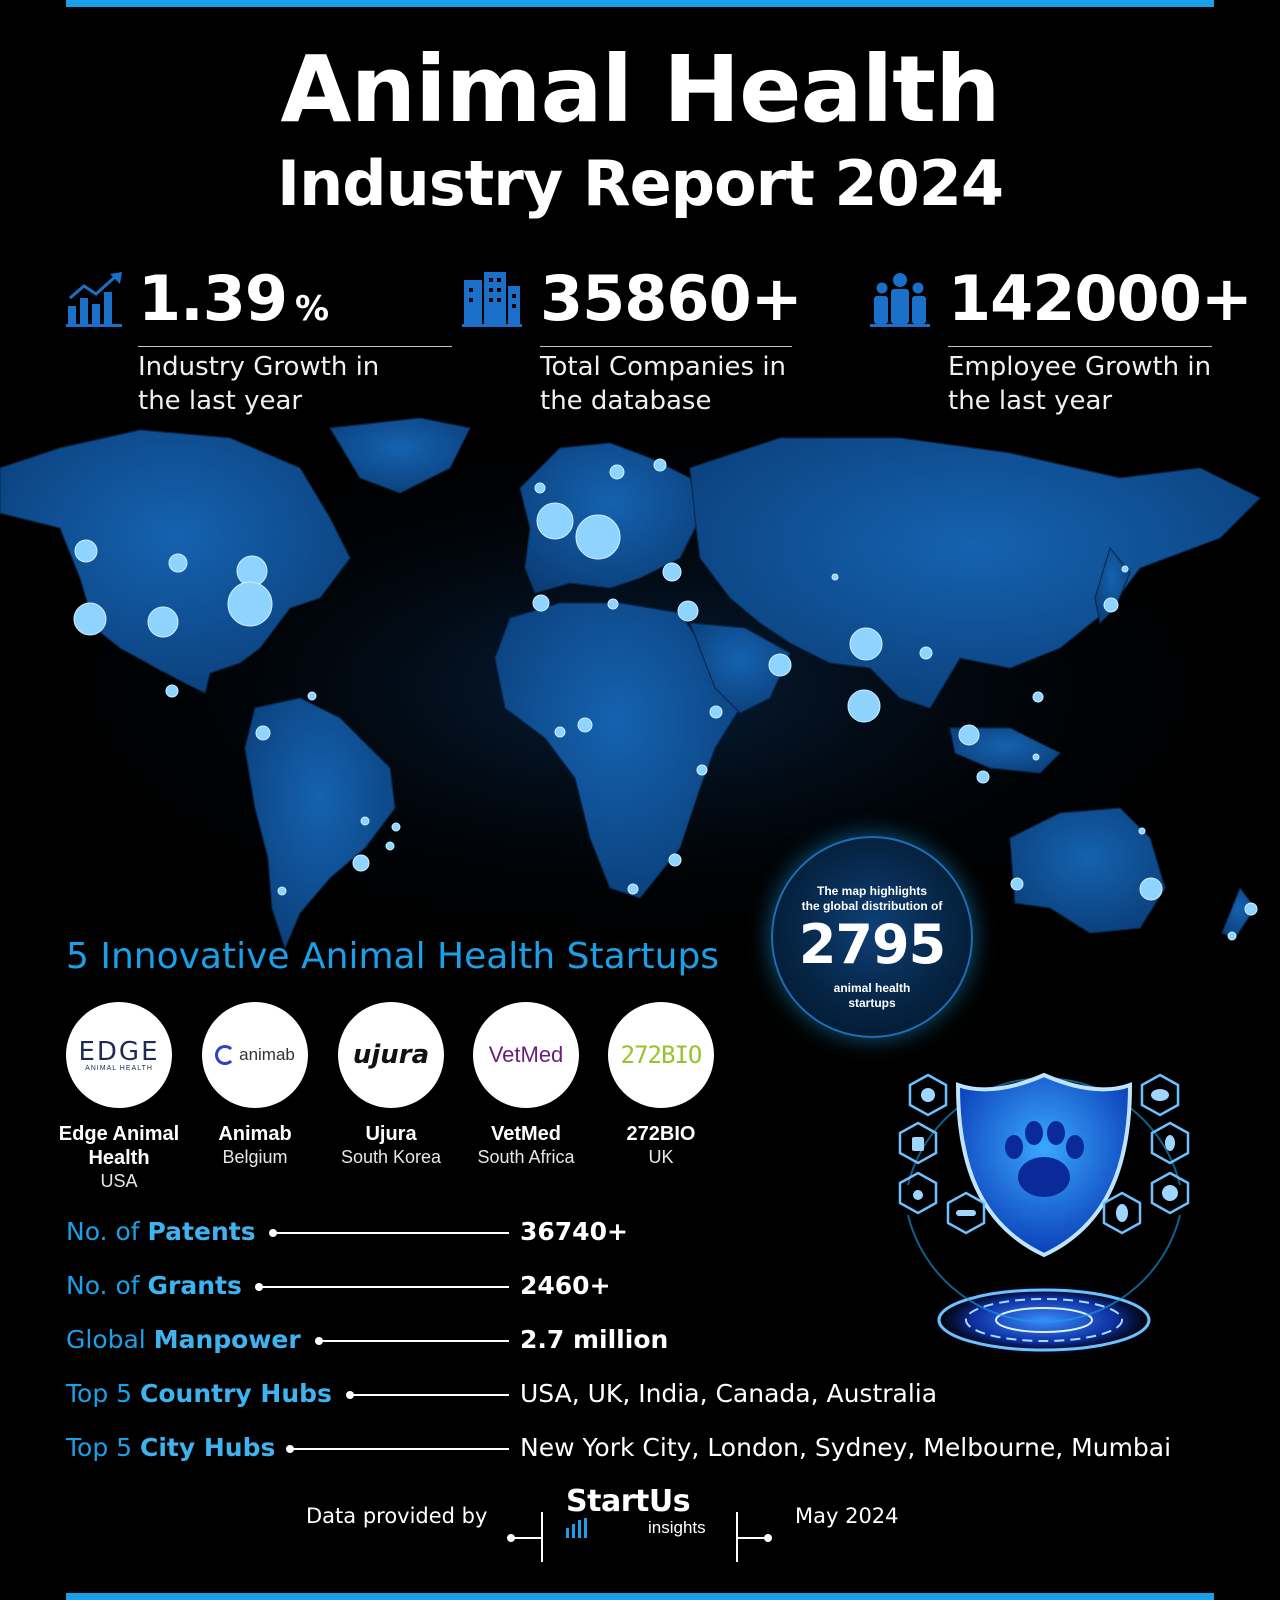  I want to click on pet-health-shield-illustration, so click(1044, 1215).